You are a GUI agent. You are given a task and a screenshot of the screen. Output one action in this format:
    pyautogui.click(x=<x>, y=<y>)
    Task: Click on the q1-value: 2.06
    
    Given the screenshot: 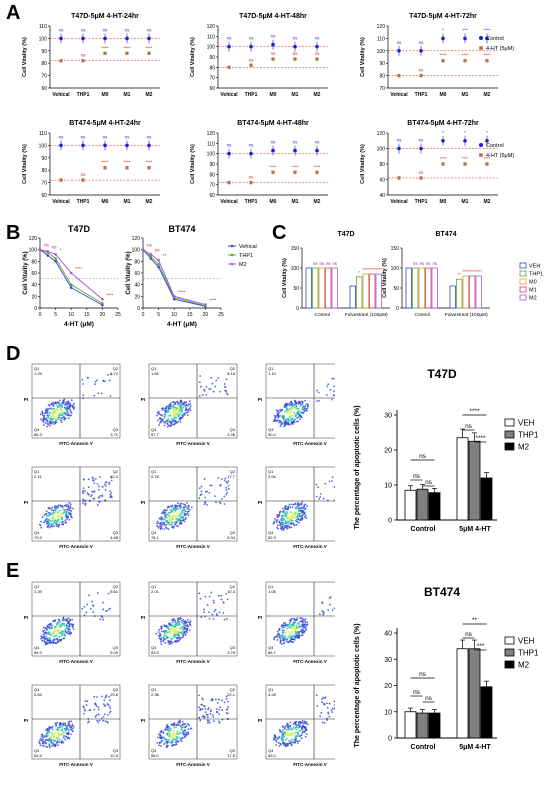 What is the action you would take?
    pyautogui.click(x=272, y=476)
    